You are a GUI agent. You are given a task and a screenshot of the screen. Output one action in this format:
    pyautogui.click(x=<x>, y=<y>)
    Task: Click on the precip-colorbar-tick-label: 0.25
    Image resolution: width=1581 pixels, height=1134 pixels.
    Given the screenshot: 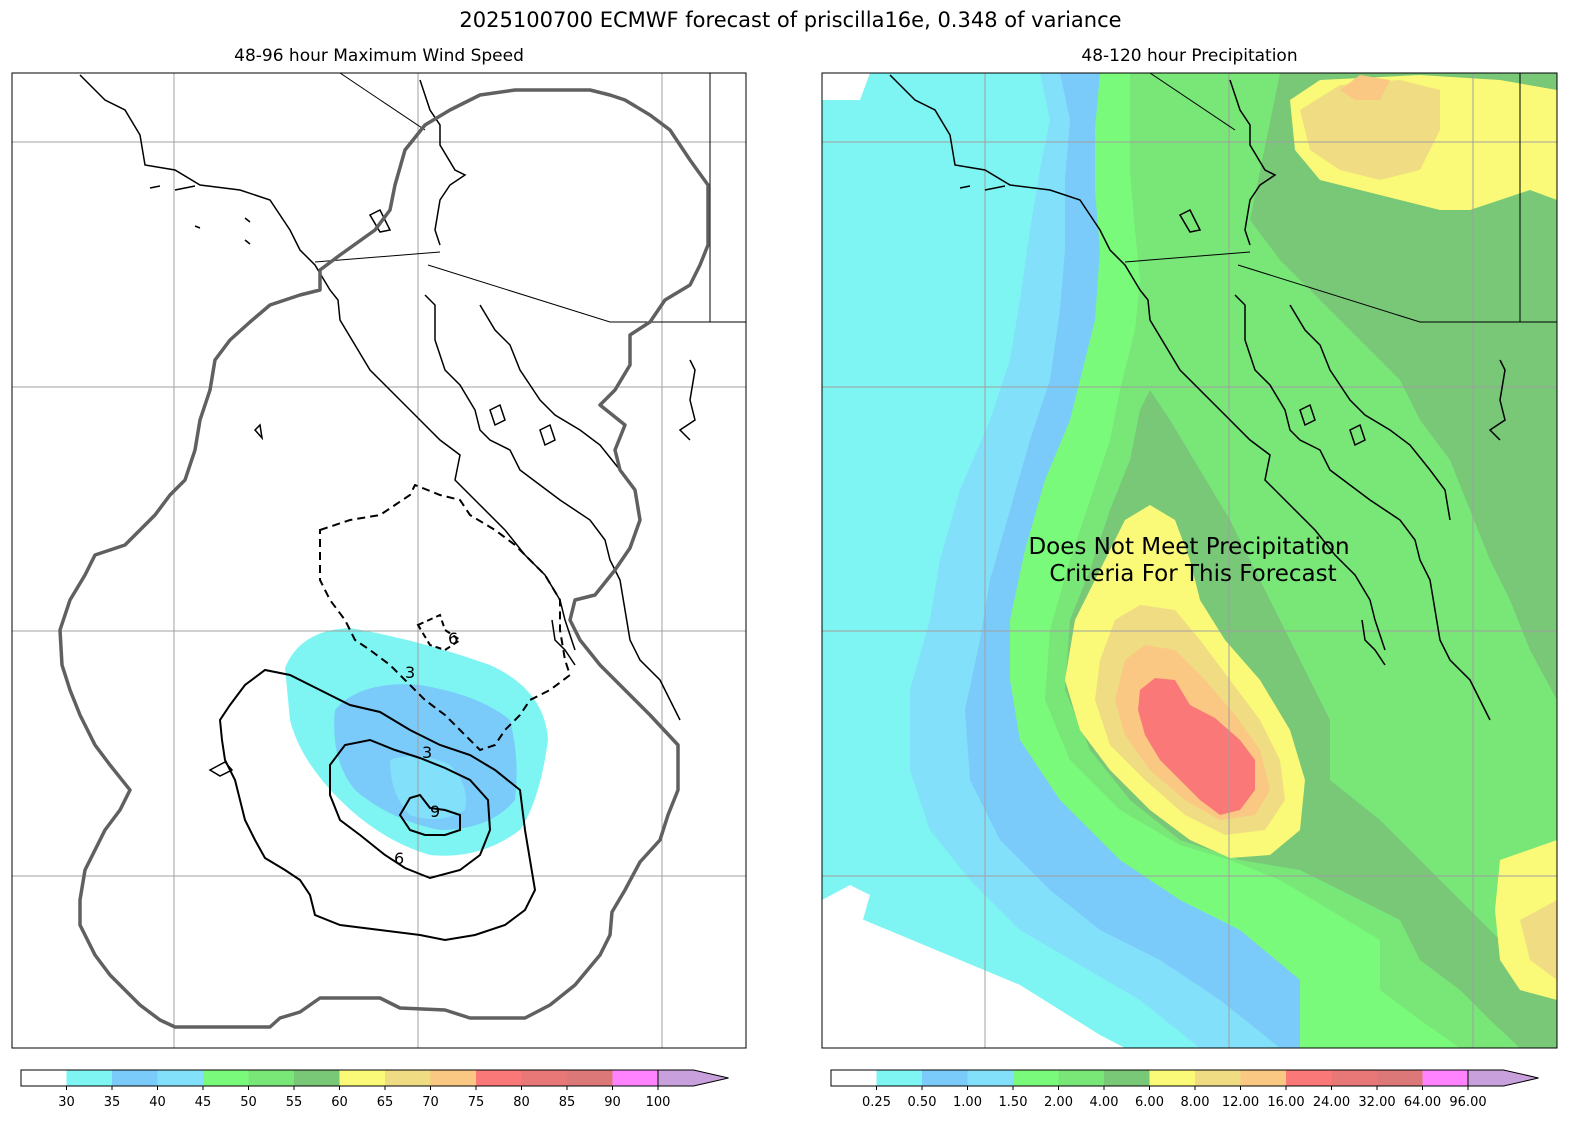 What is the action you would take?
    pyautogui.click(x=876, y=1102)
    